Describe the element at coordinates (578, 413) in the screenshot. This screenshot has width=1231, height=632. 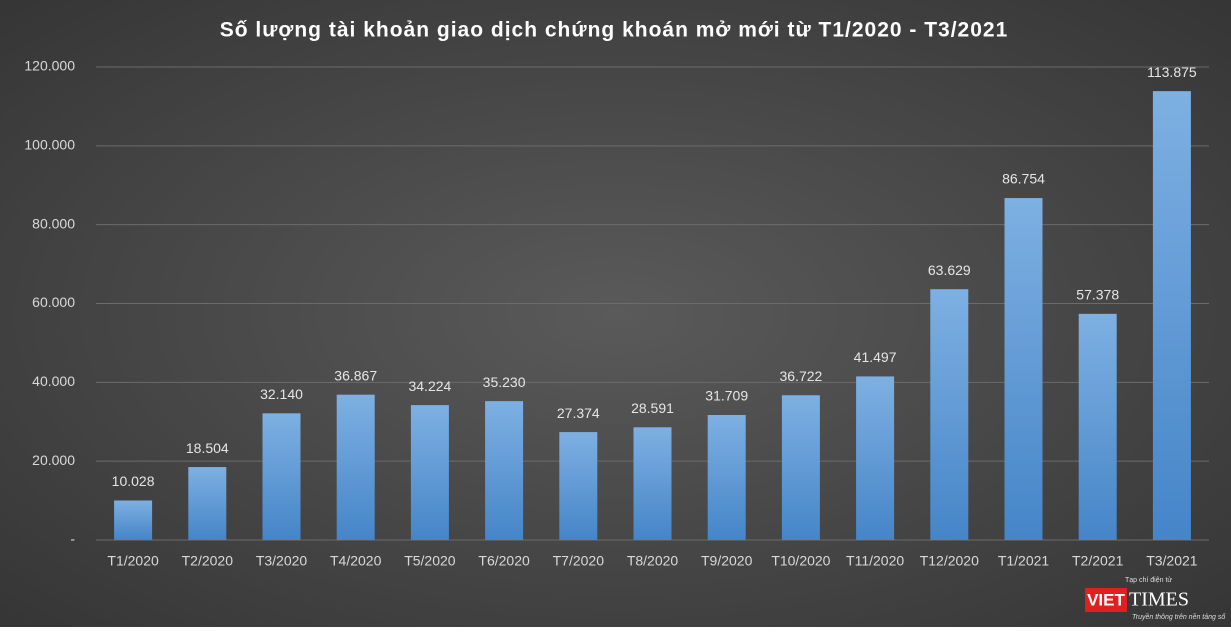
I see `value-label: 27.374` at that location.